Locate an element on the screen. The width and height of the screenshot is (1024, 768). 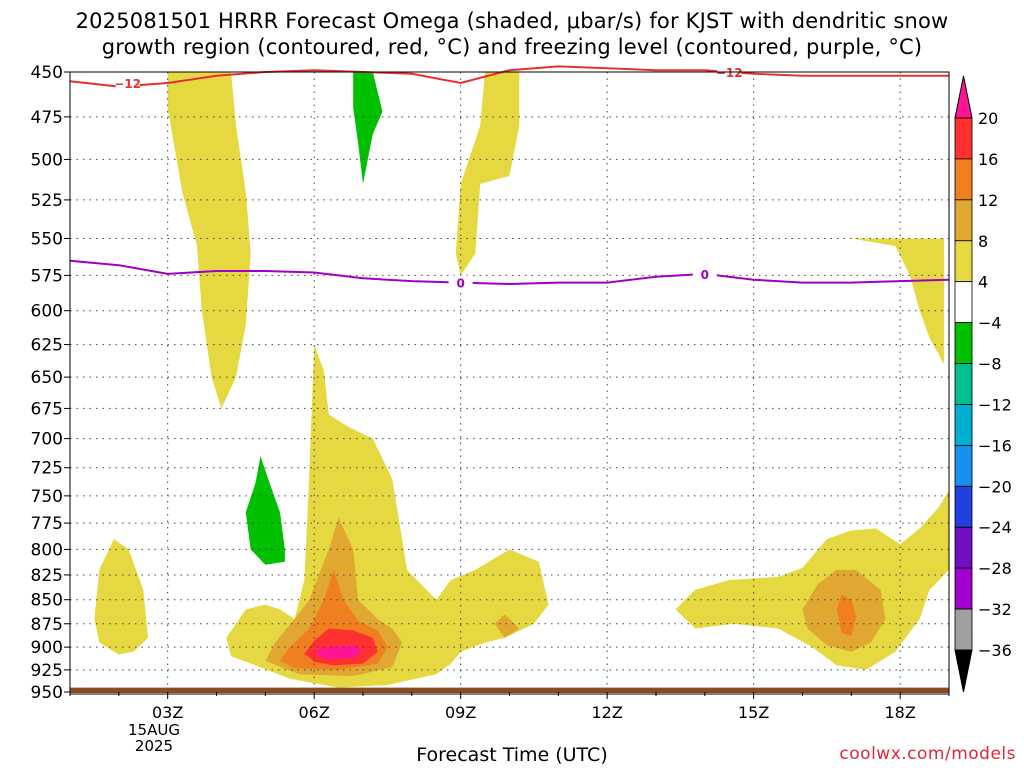
colorbar-label-10: −24 is located at coordinates (995, 527).